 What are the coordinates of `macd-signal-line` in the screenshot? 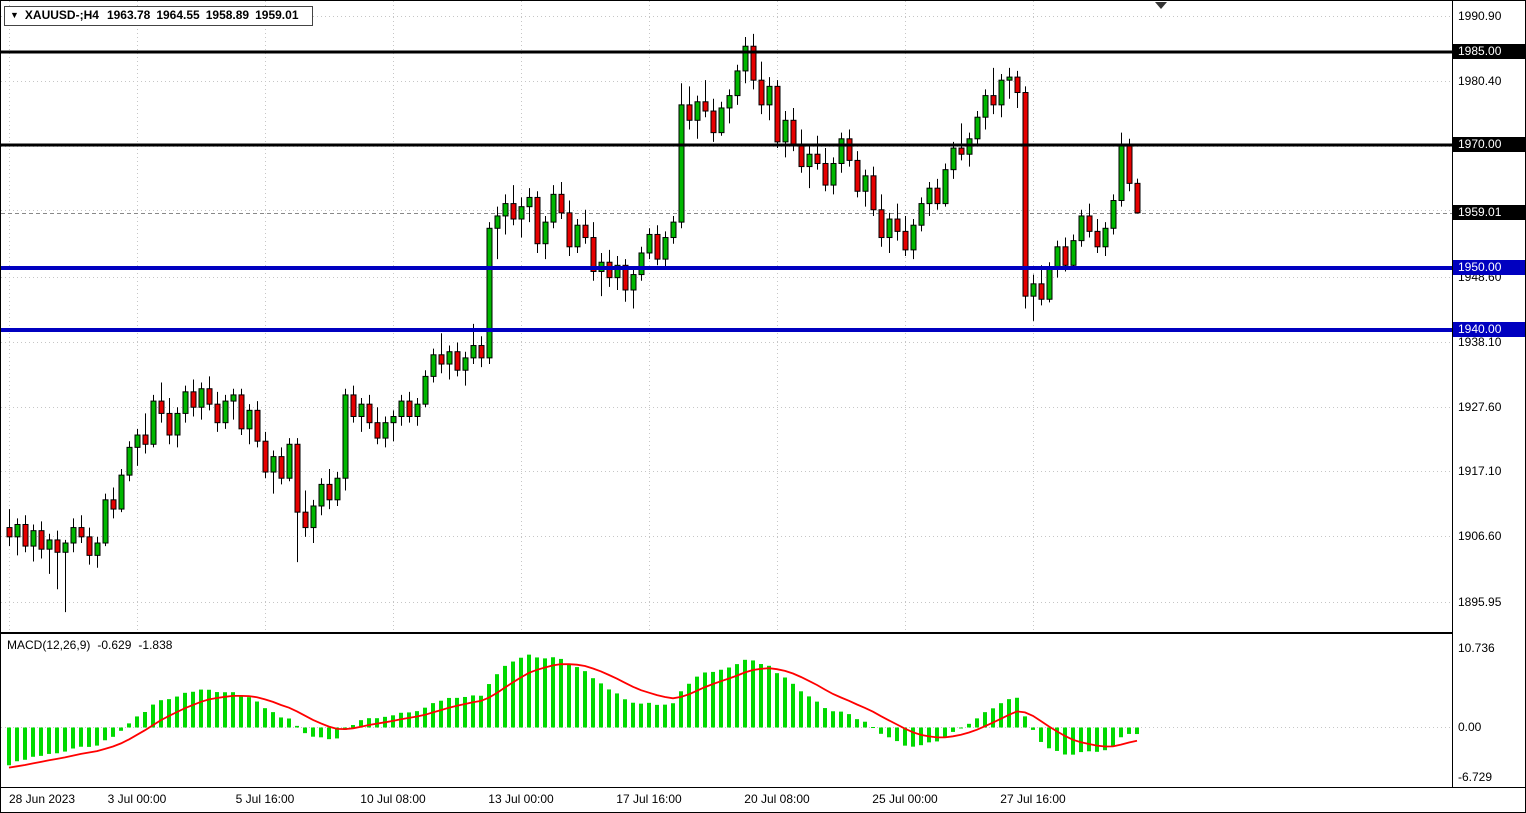 It's located at (573, 716).